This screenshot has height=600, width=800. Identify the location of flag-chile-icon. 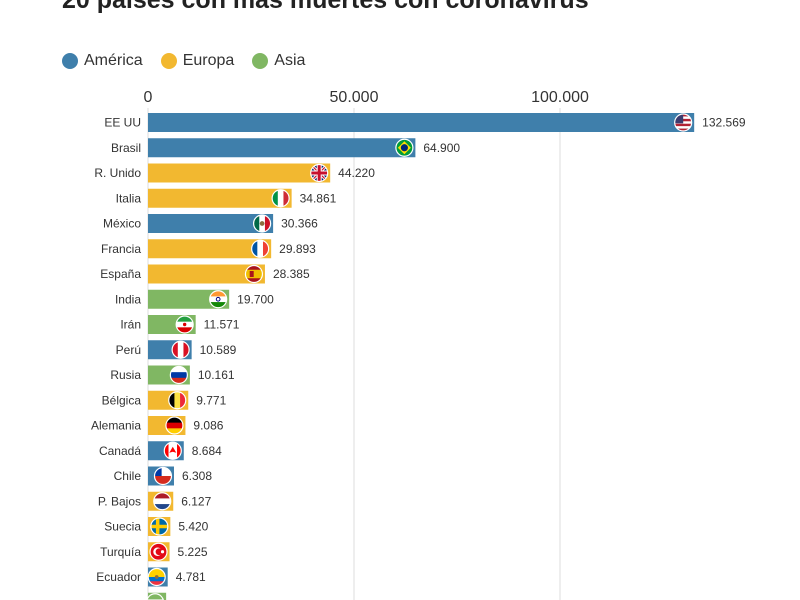
(163, 476).